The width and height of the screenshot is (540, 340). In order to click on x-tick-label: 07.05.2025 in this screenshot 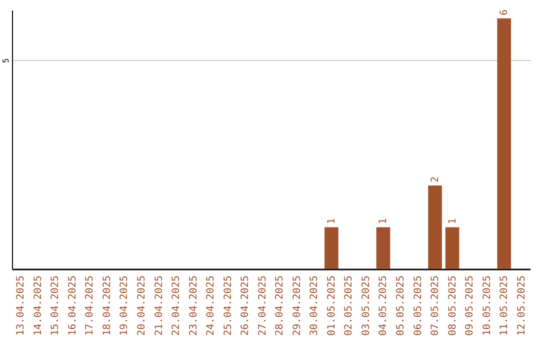, I will do `click(436, 306)`.